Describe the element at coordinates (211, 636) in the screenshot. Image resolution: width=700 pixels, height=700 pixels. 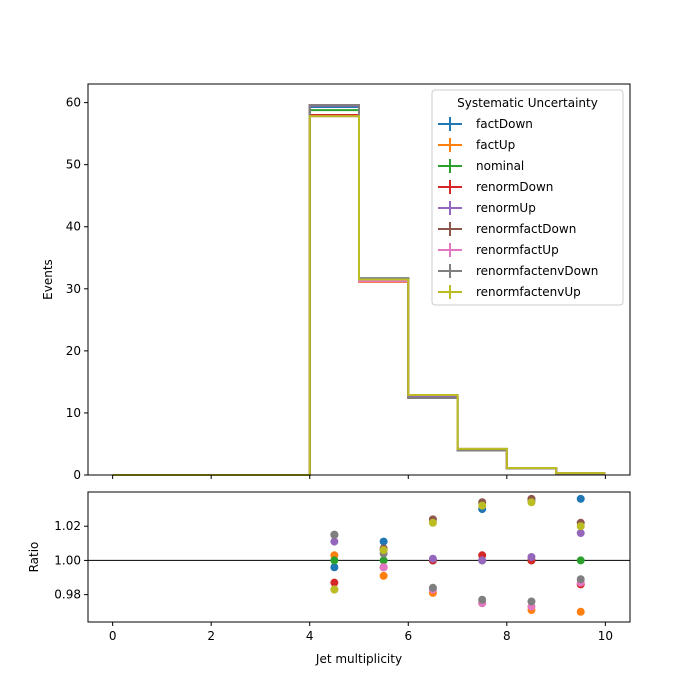
I see `bottom-x-tick-label: 2` at that location.